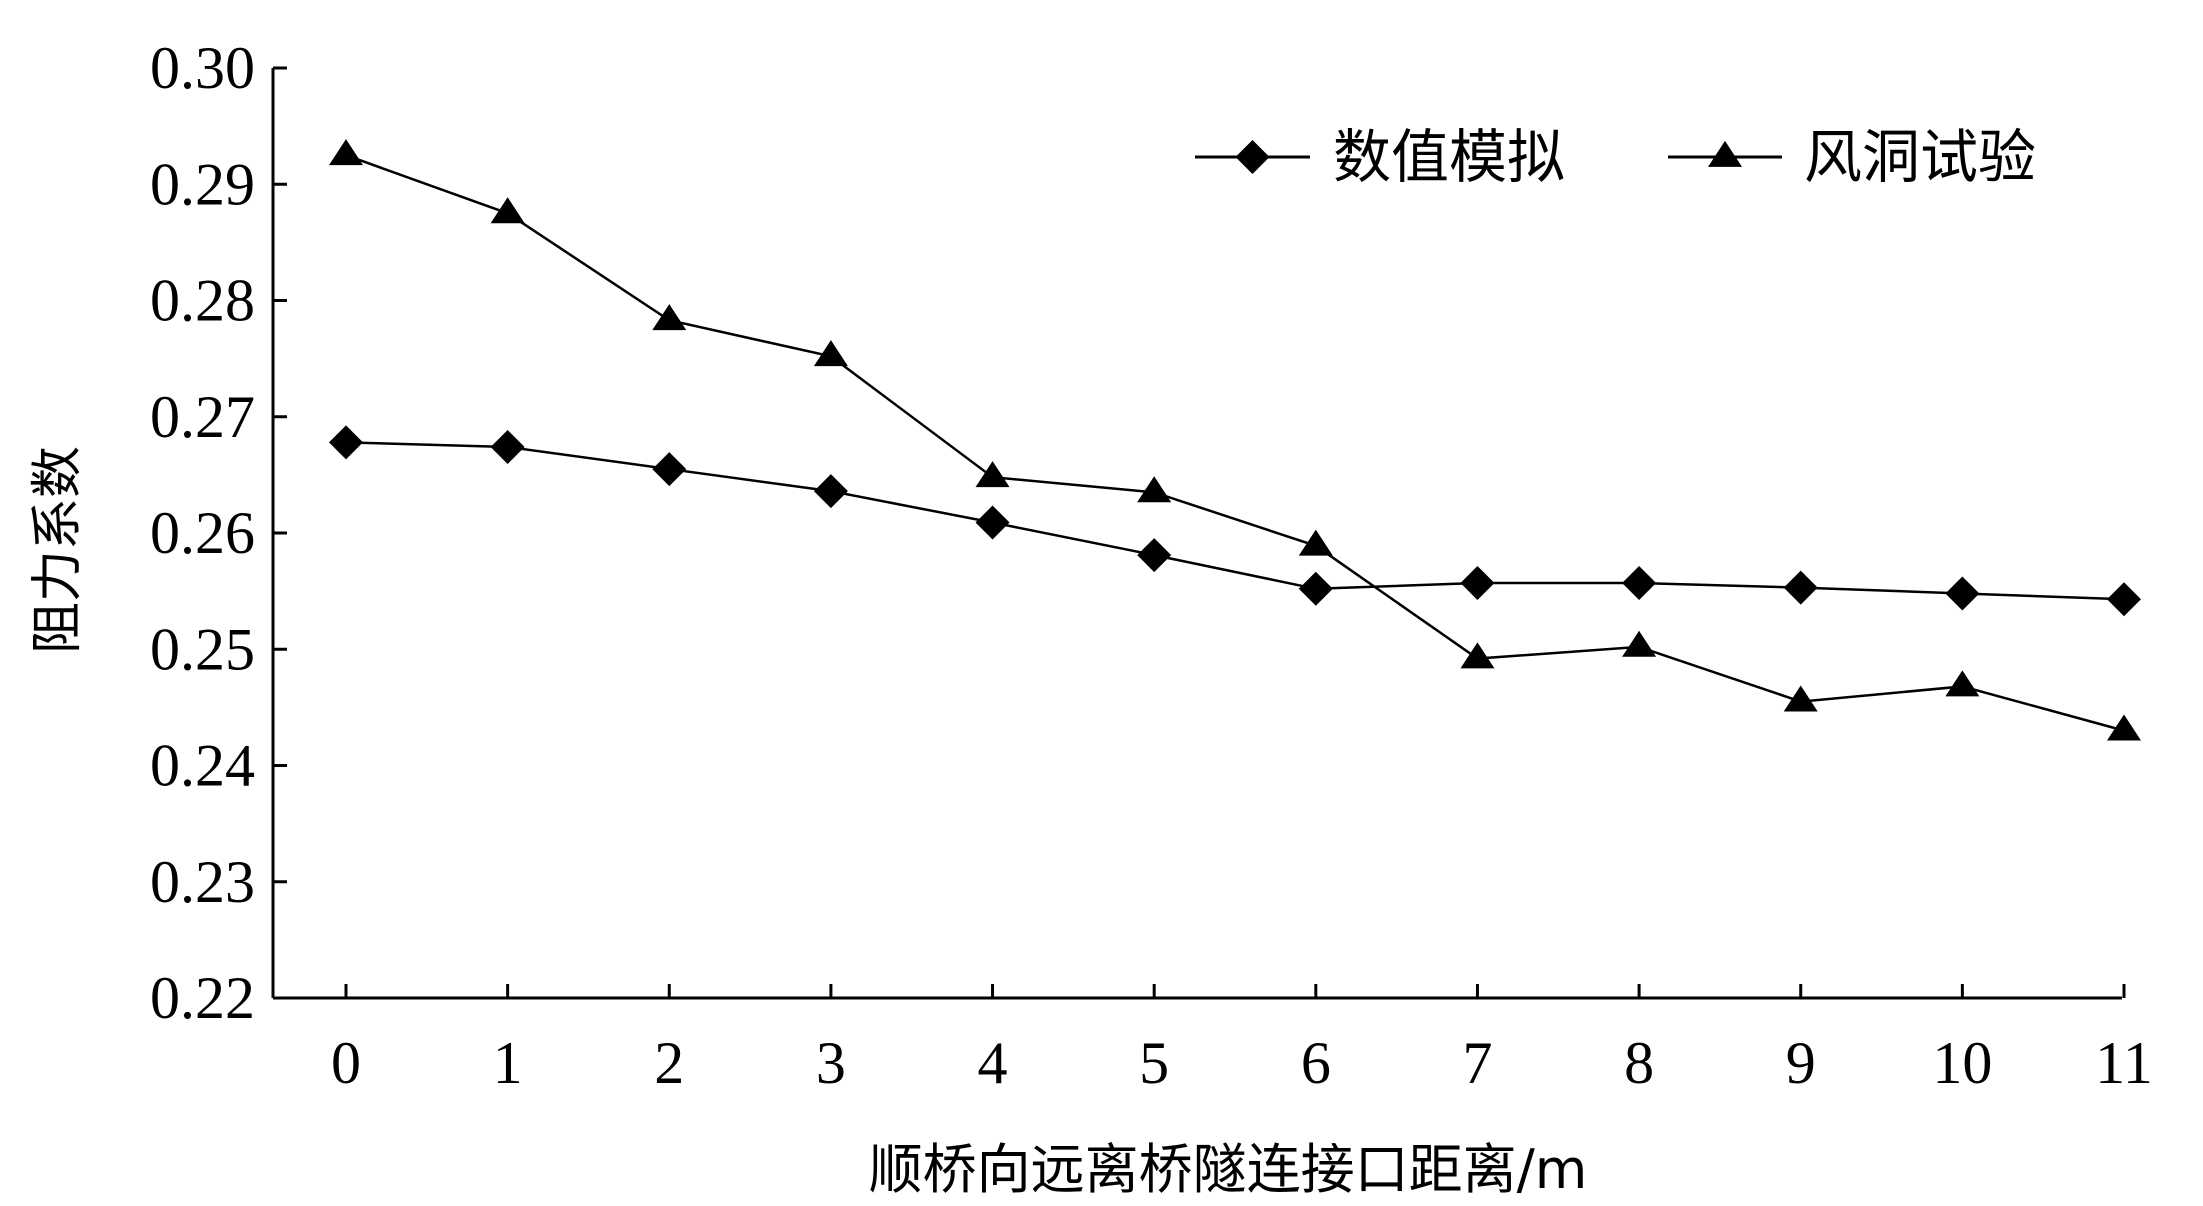 This screenshot has width=2203, height=1206. What do you see at coordinates (1920, 157) in the screenshot?
I see `legend-label: 风洞试验` at bounding box center [1920, 157].